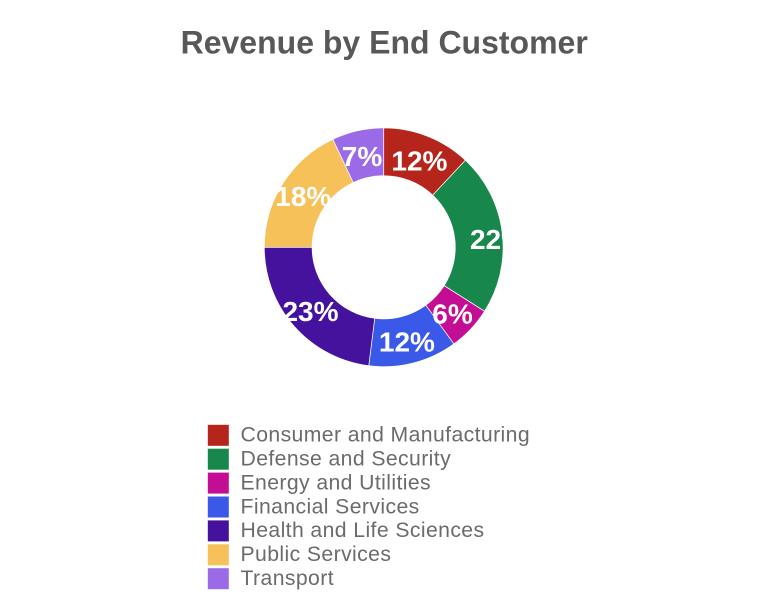 The width and height of the screenshot is (766, 612). What do you see at coordinates (386, 435) in the screenshot?
I see `svg-text: Consumer and Manufacturing` at bounding box center [386, 435].